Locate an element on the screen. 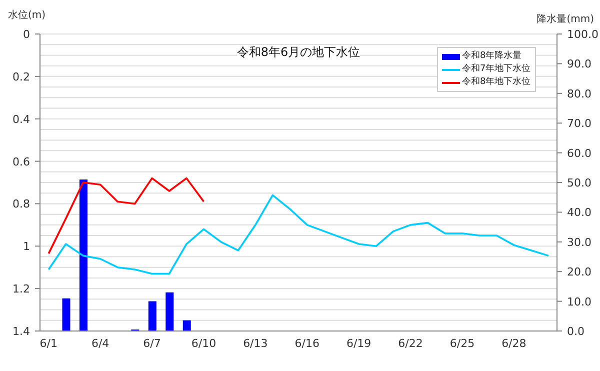 This screenshot has height=371, width=600. y2-tick-label: 100.0 is located at coordinates (582, 34).